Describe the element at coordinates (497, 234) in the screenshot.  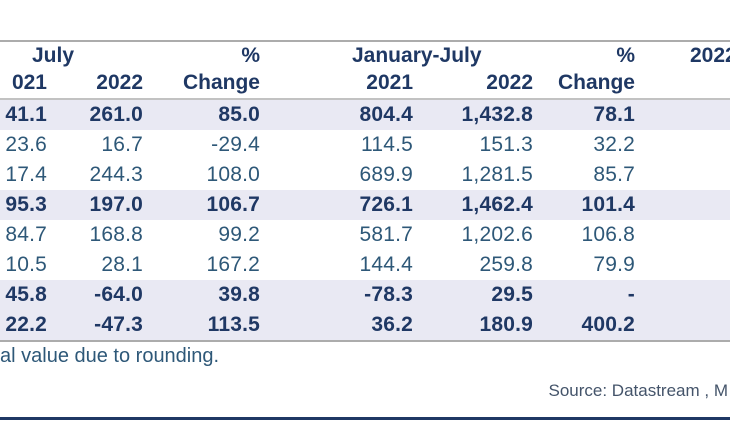
I see `table-cell: 1,202.6` at that location.